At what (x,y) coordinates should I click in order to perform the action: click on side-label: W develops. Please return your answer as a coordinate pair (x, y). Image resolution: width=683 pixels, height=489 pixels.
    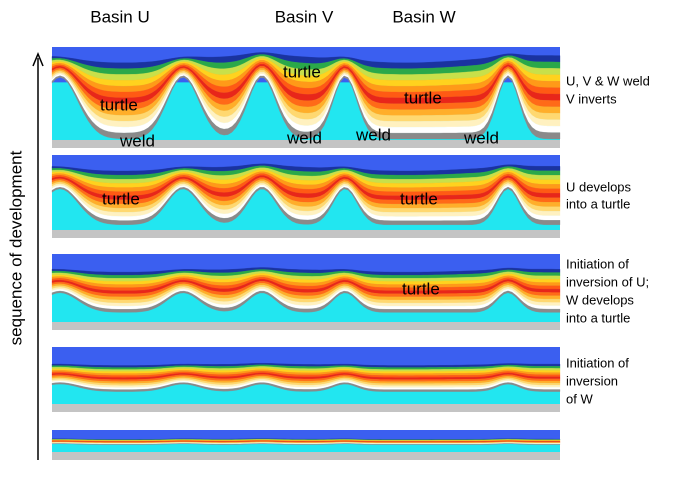
    Looking at the image, I should click on (600, 299).